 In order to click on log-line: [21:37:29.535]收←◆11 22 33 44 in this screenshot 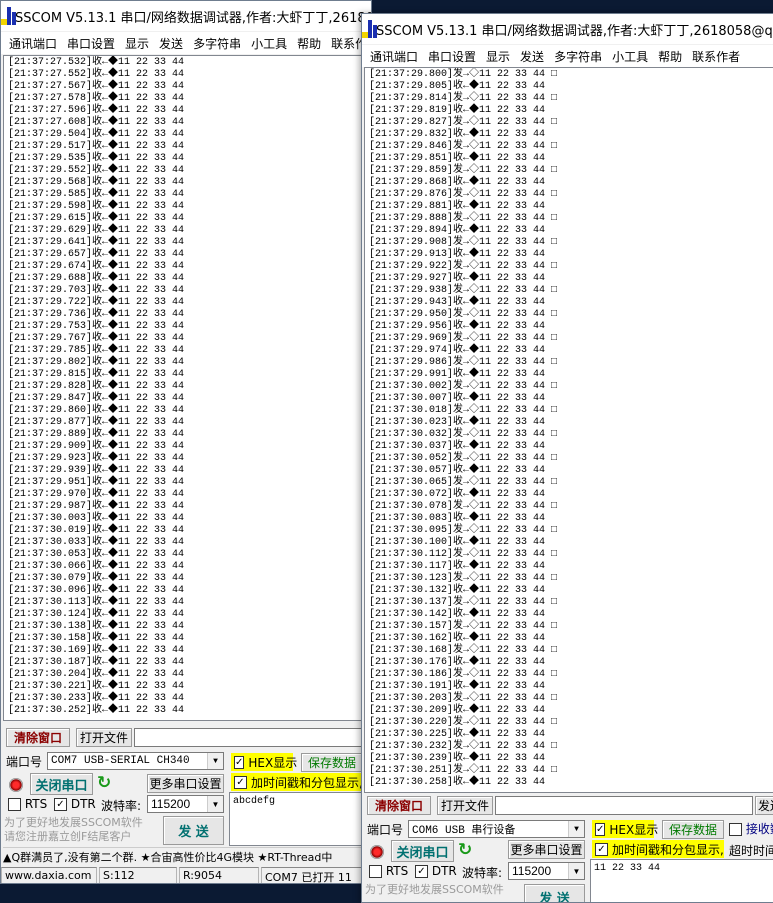, I will do `click(96, 158)`.